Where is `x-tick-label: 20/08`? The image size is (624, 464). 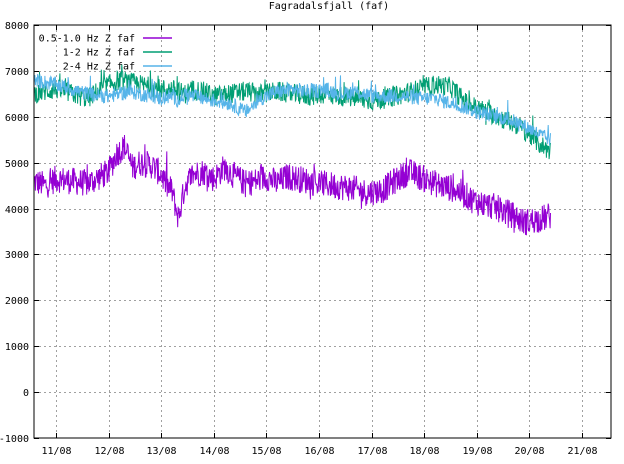
x-tick-label: 20/08 is located at coordinates (529, 451).